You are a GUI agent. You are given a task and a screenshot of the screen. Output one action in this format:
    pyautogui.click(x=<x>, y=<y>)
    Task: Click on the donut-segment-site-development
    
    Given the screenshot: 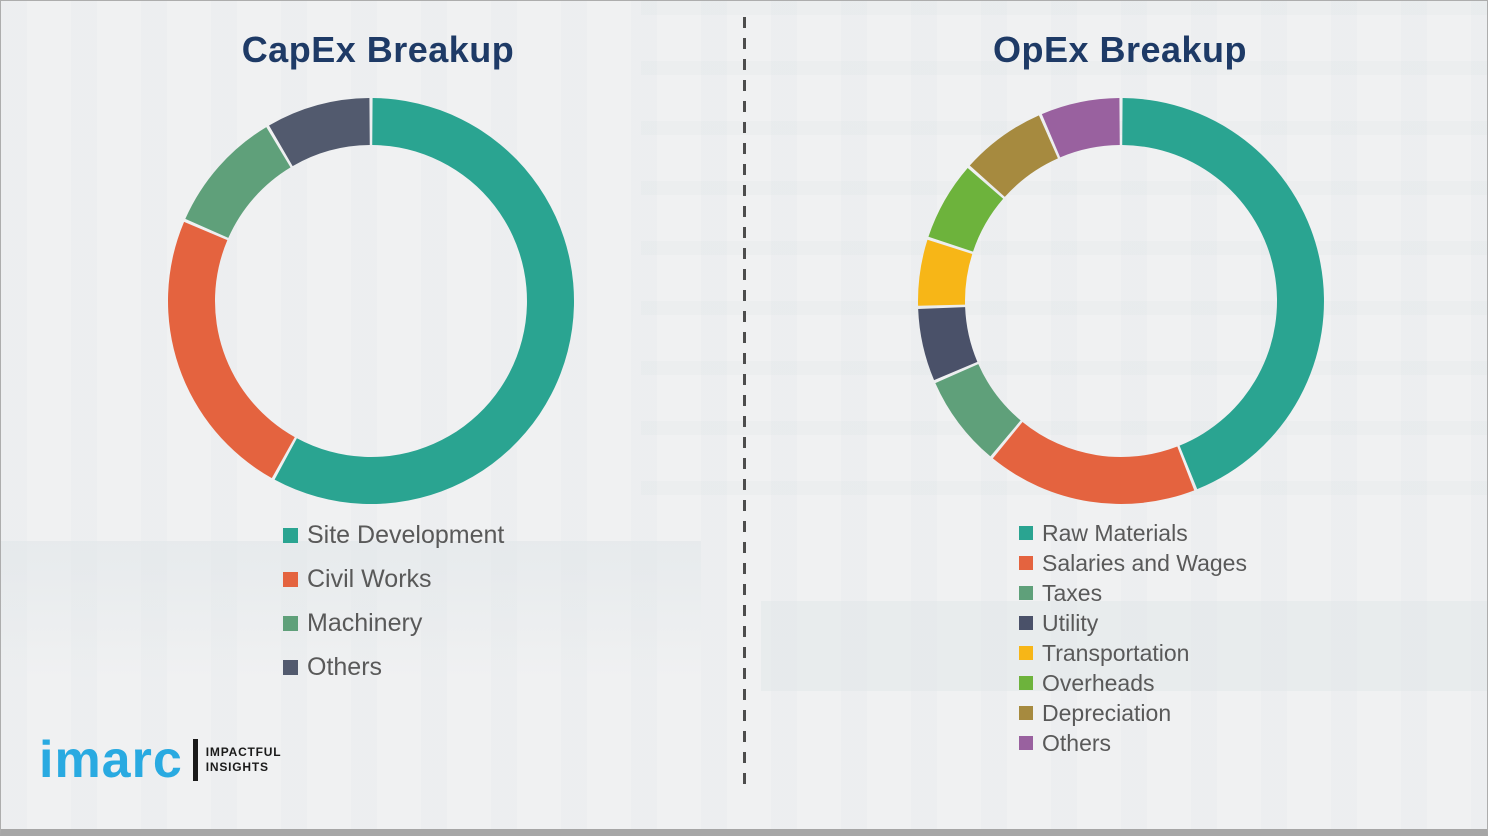 What is the action you would take?
    pyautogui.click(x=424, y=301)
    